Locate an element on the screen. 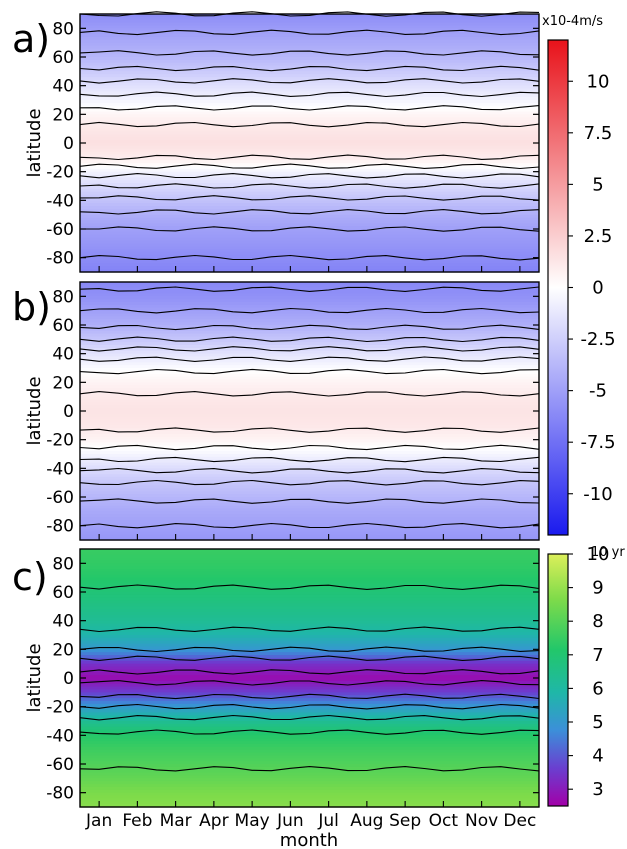 This screenshot has width=627, height=849. panel-c-ylabel: latitude is located at coordinates (34, 677).